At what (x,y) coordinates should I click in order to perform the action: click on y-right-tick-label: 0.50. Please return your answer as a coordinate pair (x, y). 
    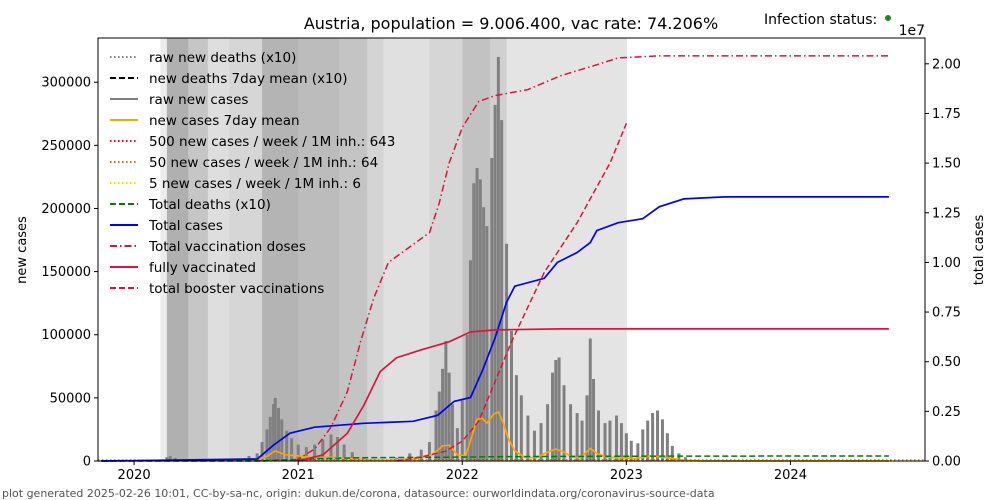
    Looking at the image, I should click on (946, 362).